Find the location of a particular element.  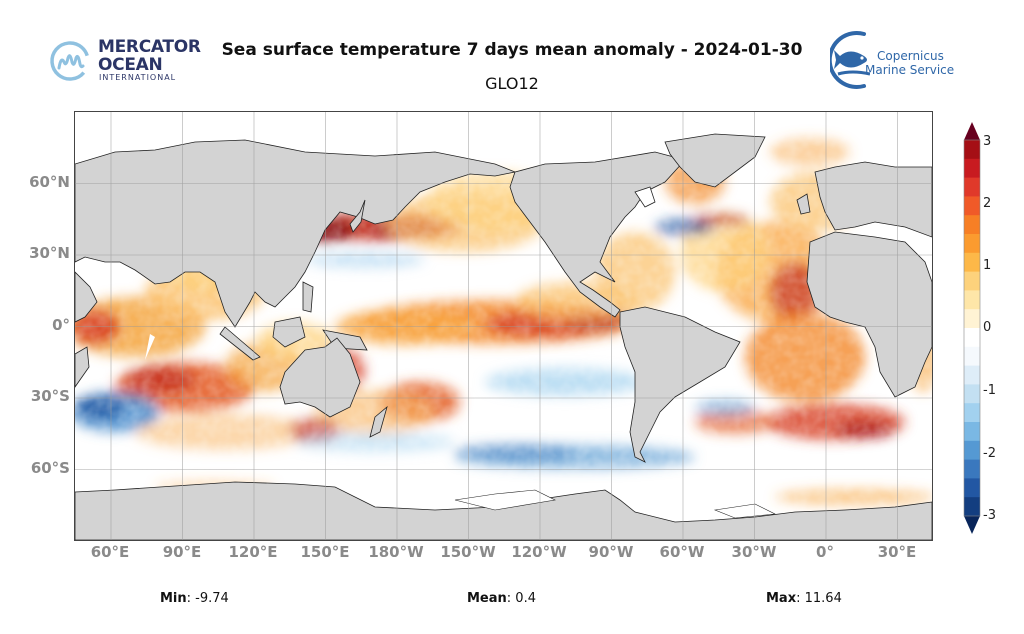

stat-mean-label: Mean is located at coordinates (487, 598).